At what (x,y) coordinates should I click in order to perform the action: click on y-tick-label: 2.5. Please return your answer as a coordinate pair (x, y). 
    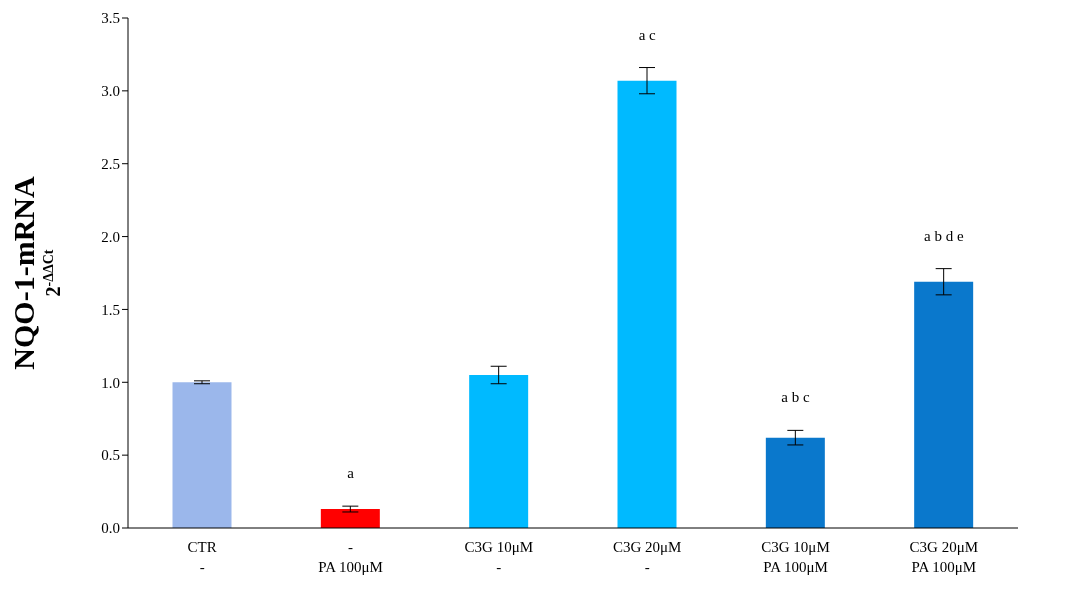
    Looking at the image, I should click on (110, 164).